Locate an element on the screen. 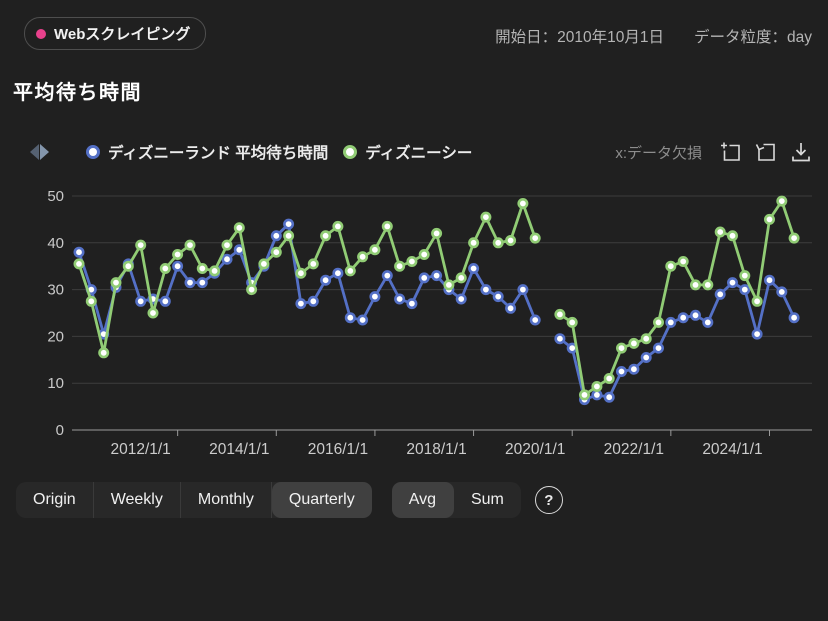 Image resolution: width=828 pixels, height=621 pixels. period-segmented-control: Origin Weekly Monthly Quarterly is located at coordinates (194, 500).